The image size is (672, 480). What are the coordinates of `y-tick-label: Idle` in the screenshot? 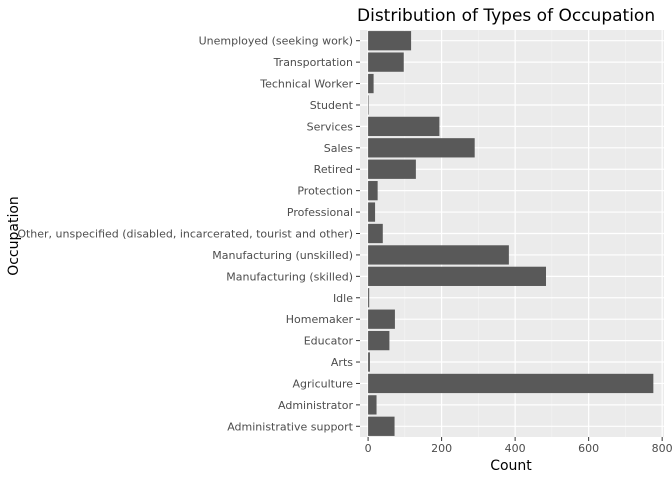 It's located at (343, 298).